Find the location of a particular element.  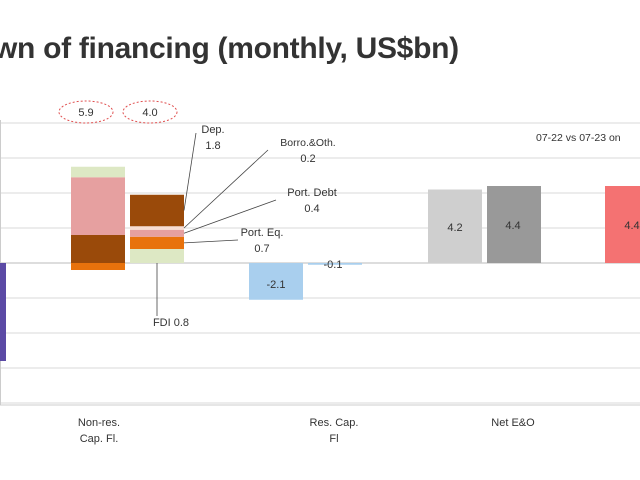

period-note: 07-22 vs 07-23 on is located at coordinates (578, 138).